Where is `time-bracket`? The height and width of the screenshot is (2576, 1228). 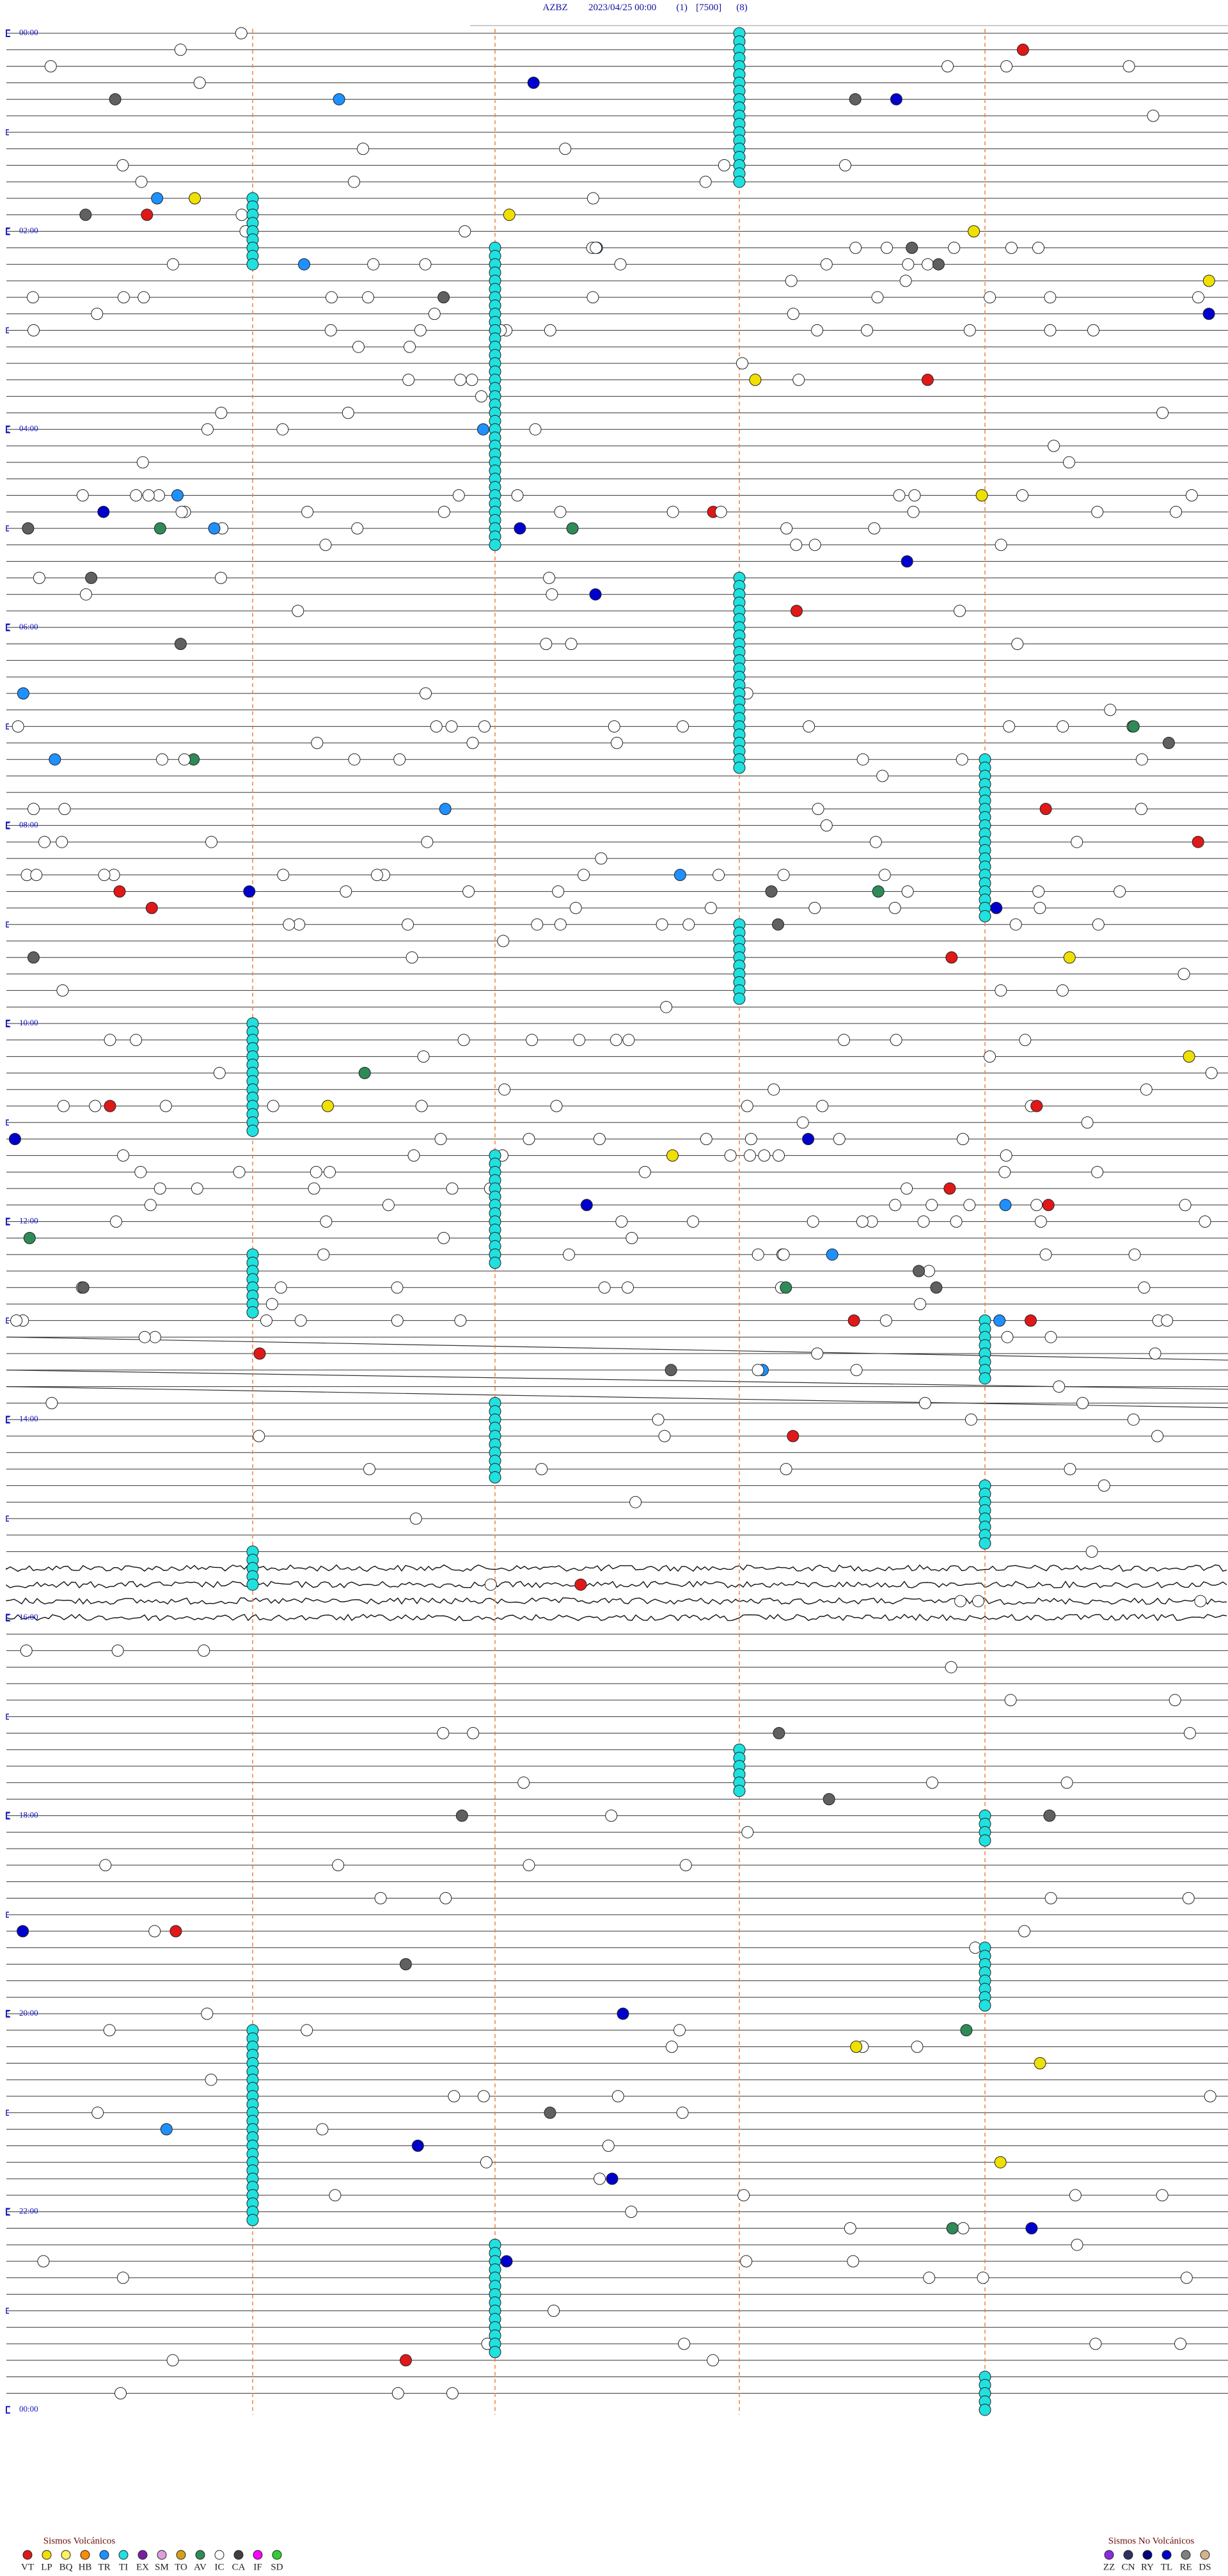 time-bracket is located at coordinates (8, 2212).